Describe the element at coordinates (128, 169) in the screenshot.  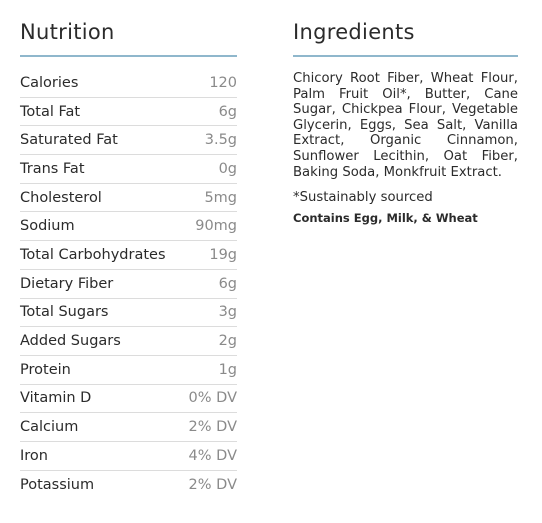
I see `nutrition-row: Trans Fat 0g` at that location.